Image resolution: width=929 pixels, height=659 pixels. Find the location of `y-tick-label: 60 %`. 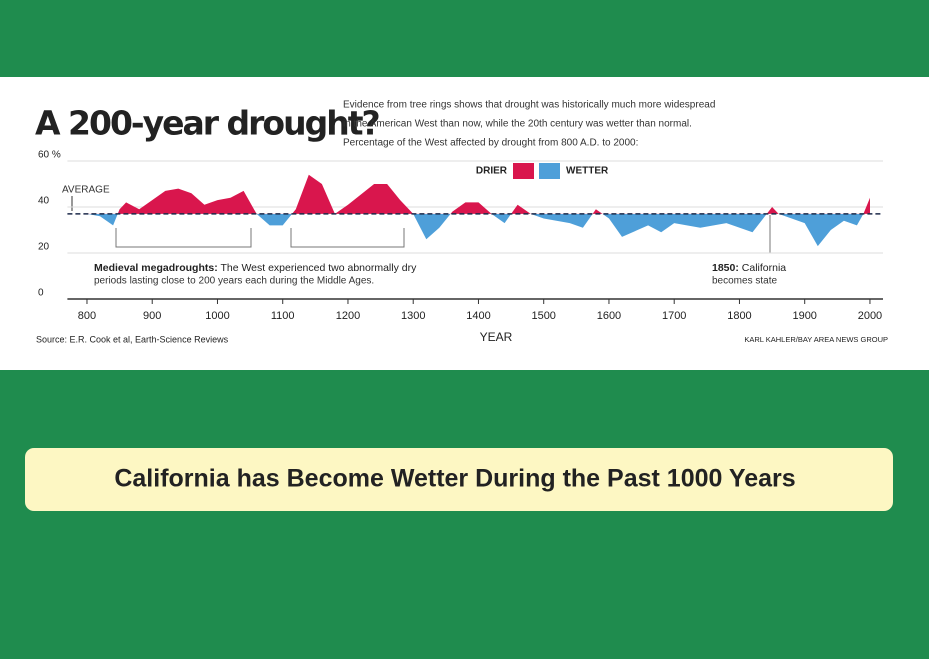

y-tick-label: 60 % is located at coordinates (49, 155).